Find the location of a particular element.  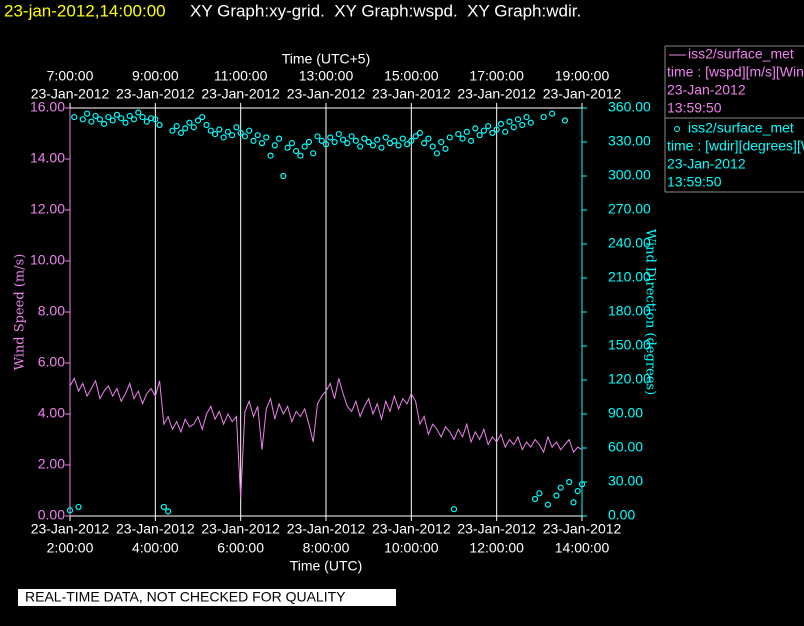

x-axis-title: Time (UTC) is located at coordinates (326, 566).